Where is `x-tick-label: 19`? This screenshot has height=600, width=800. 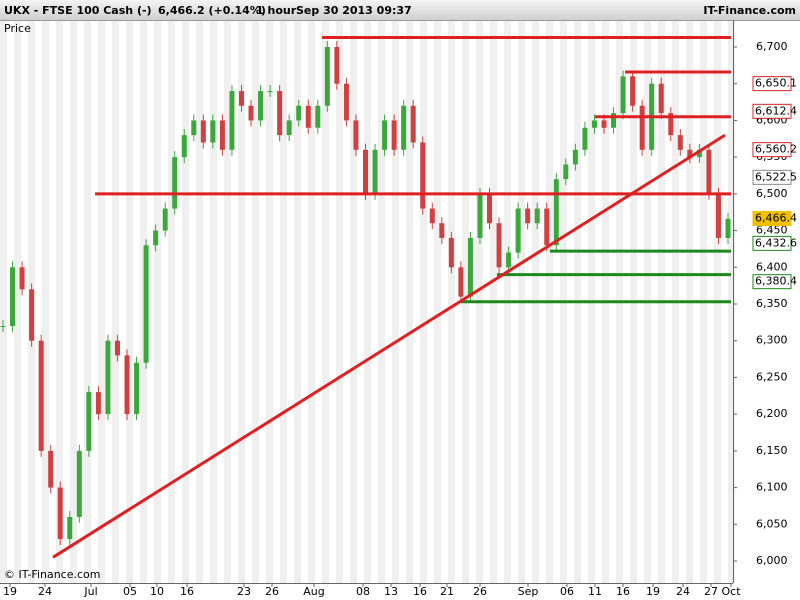 x-tick-label: 19 is located at coordinates (10, 591).